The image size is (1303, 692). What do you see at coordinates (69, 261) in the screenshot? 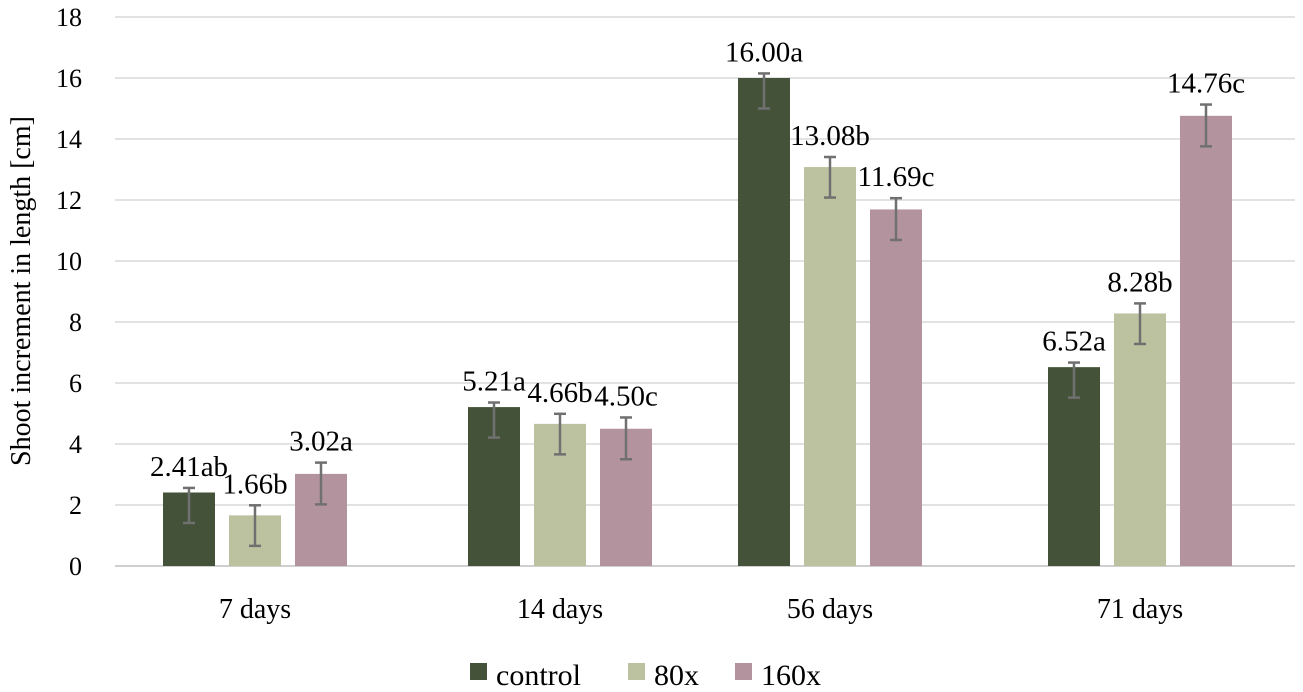
I see `y-tick-label: 10` at bounding box center [69, 261].